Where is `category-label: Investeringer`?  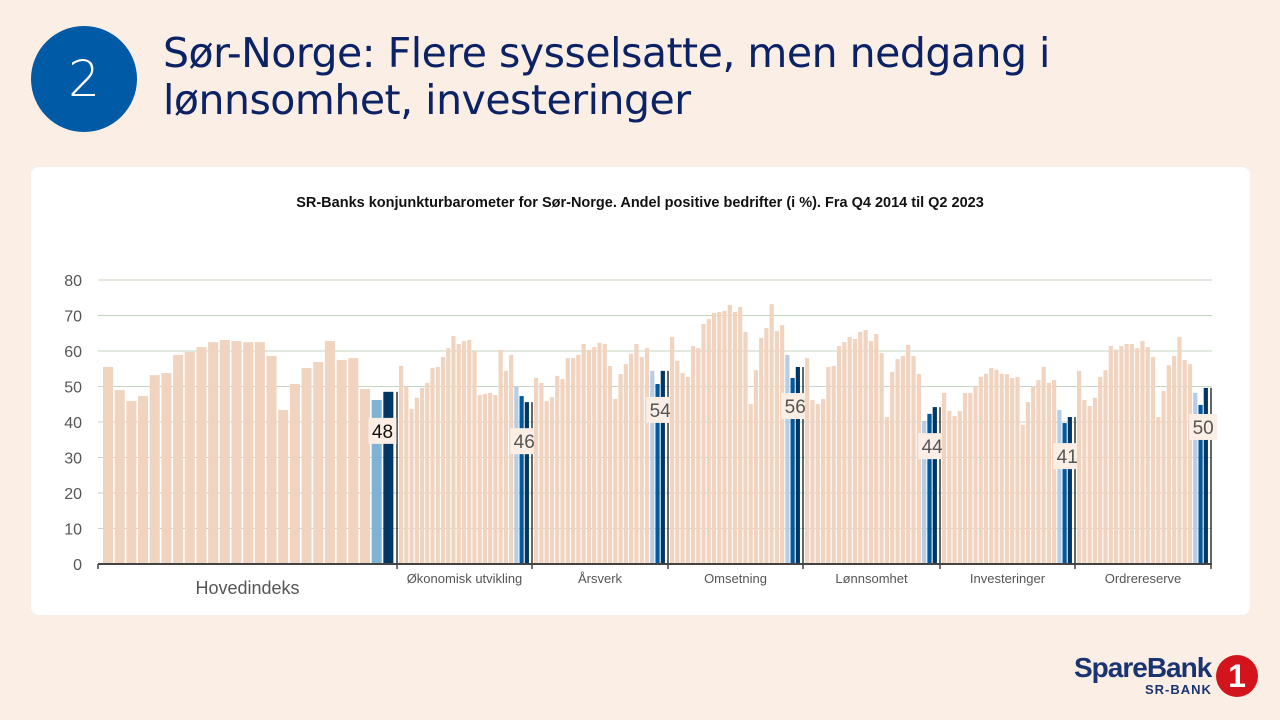
category-label: Investeringer is located at coordinates (1008, 578).